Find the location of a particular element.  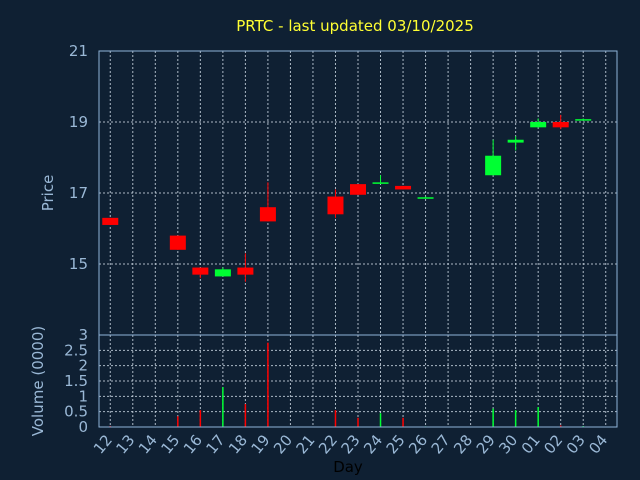

x-tick-label: 22 is located at coordinates (328, 444).